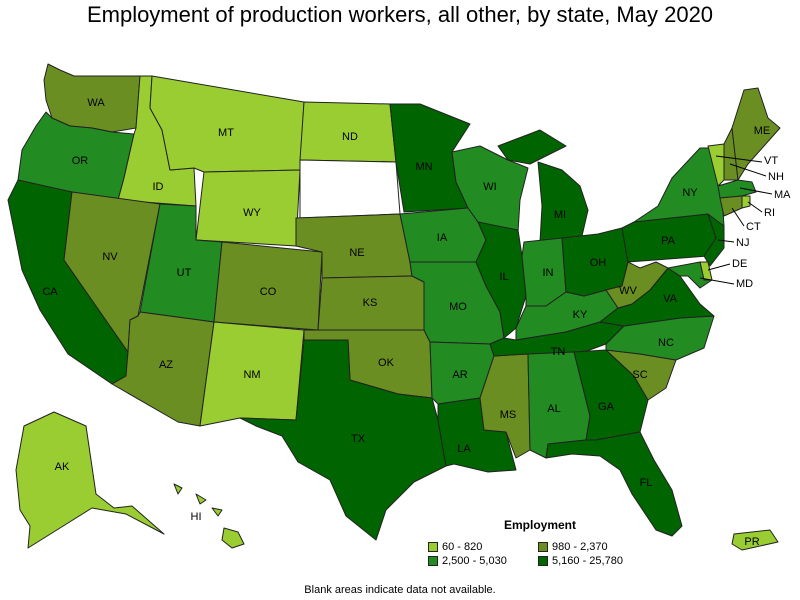 The height and width of the screenshot is (600, 800). I want to click on label-nm: NM, so click(251, 375).